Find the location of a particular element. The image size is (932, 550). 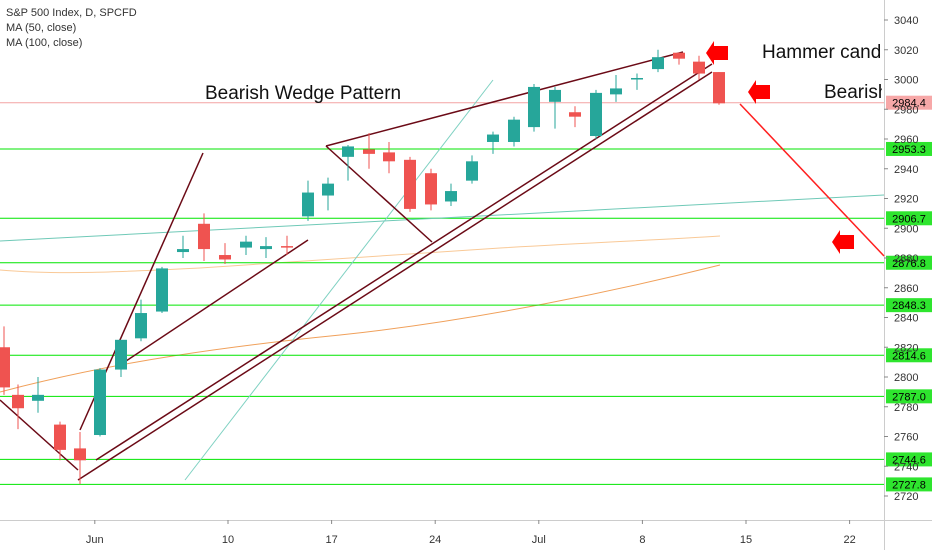

y-tick-label: 2820 is located at coordinates (906, 348).